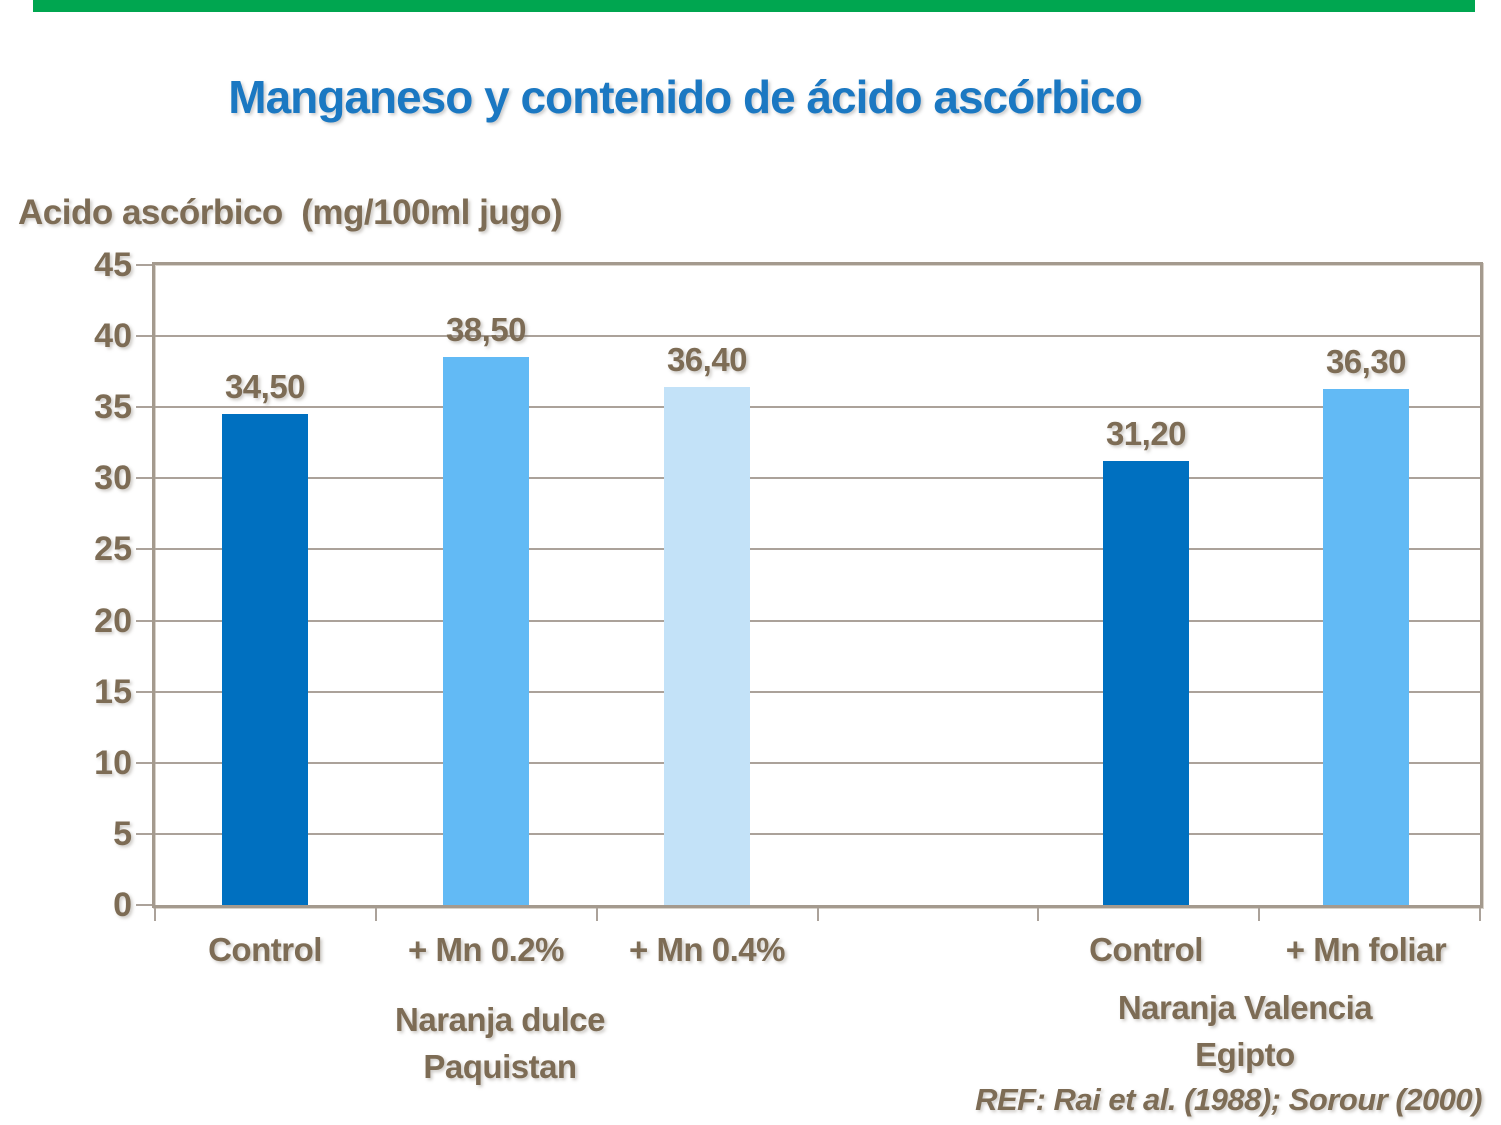 This screenshot has width=1501, height=1125. What do you see at coordinates (122, 833) in the screenshot?
I see `y-tick-label: 5` at bounding box center [122, 833].